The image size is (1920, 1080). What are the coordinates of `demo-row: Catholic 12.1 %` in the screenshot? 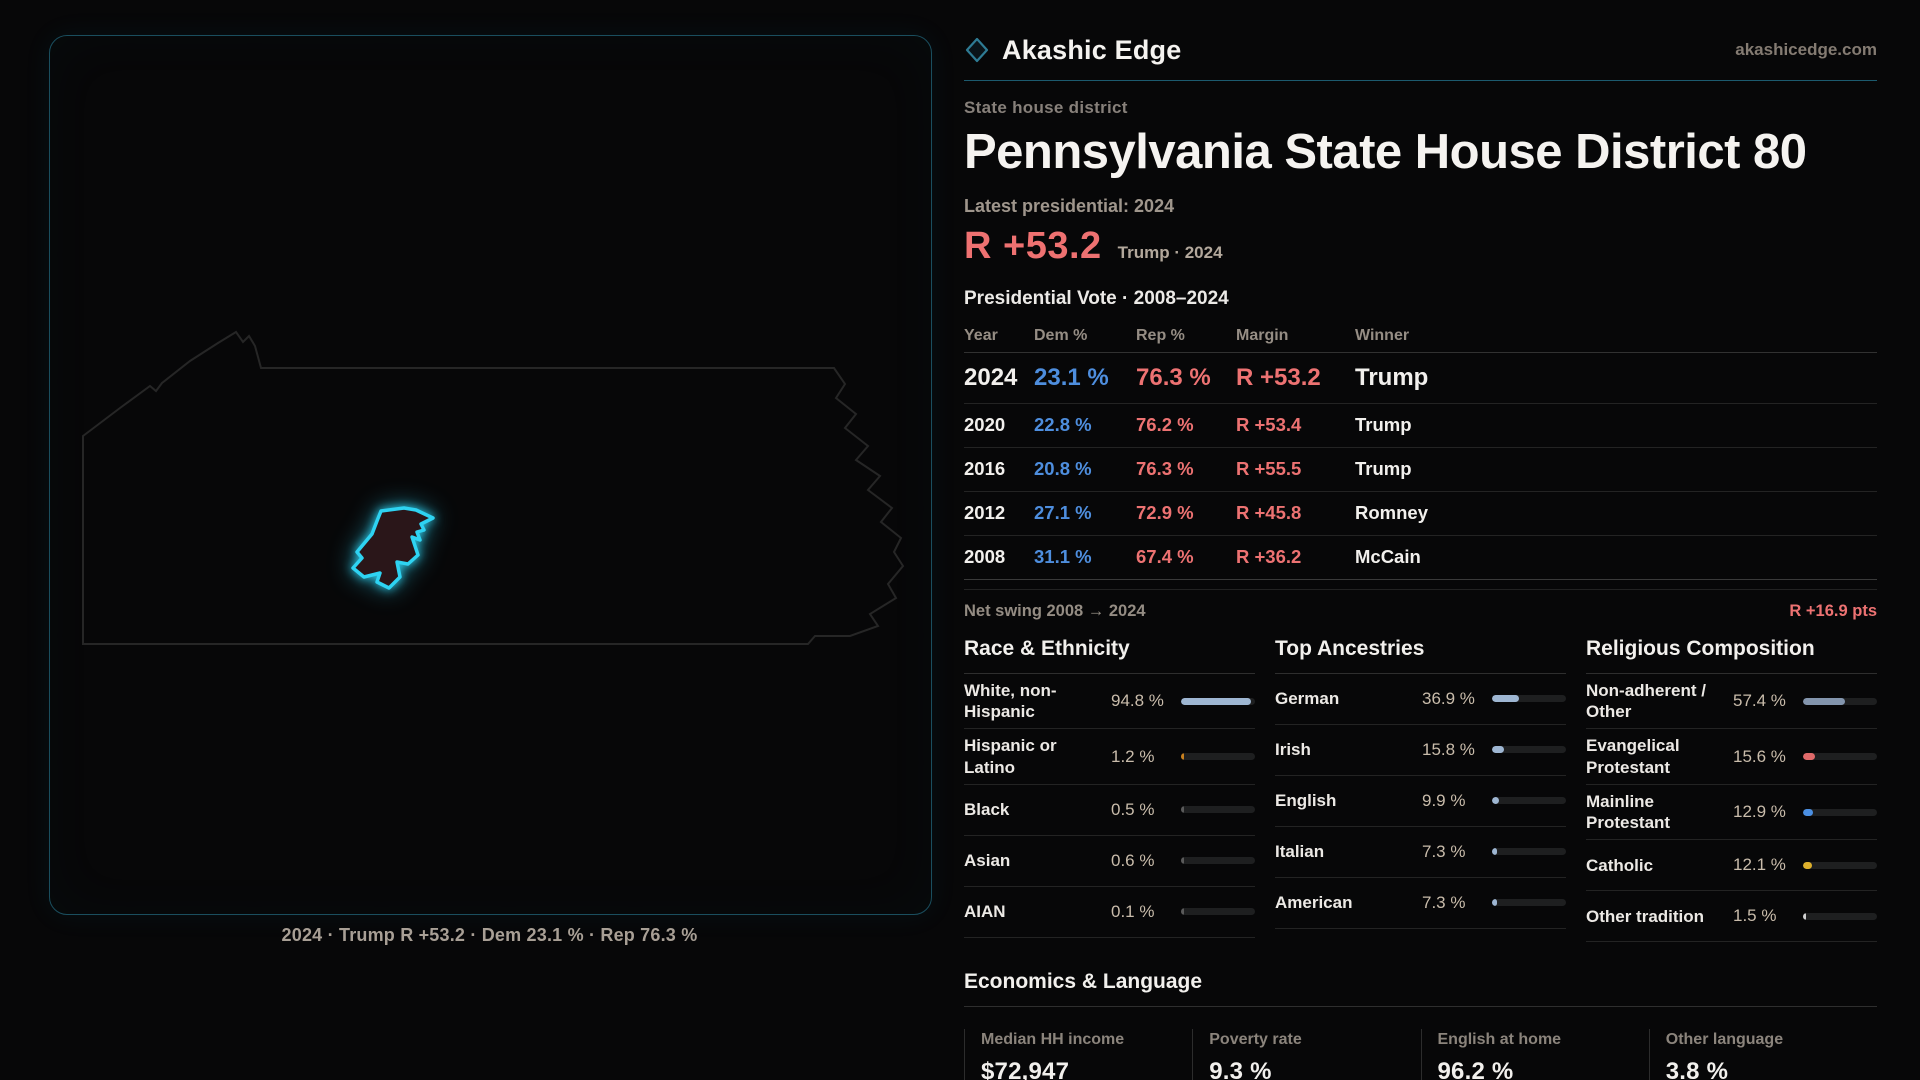 It's located at (1731, 866).